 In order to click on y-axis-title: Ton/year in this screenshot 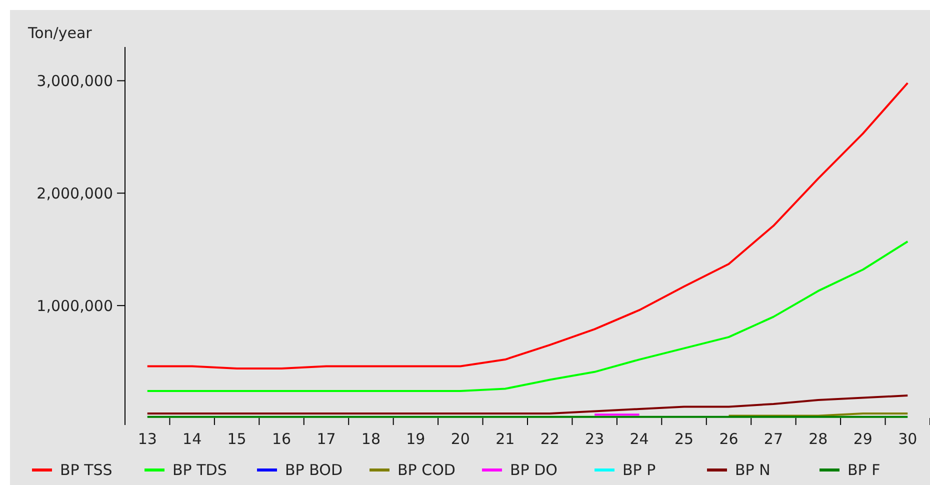, I will do `click(60, 33)`.